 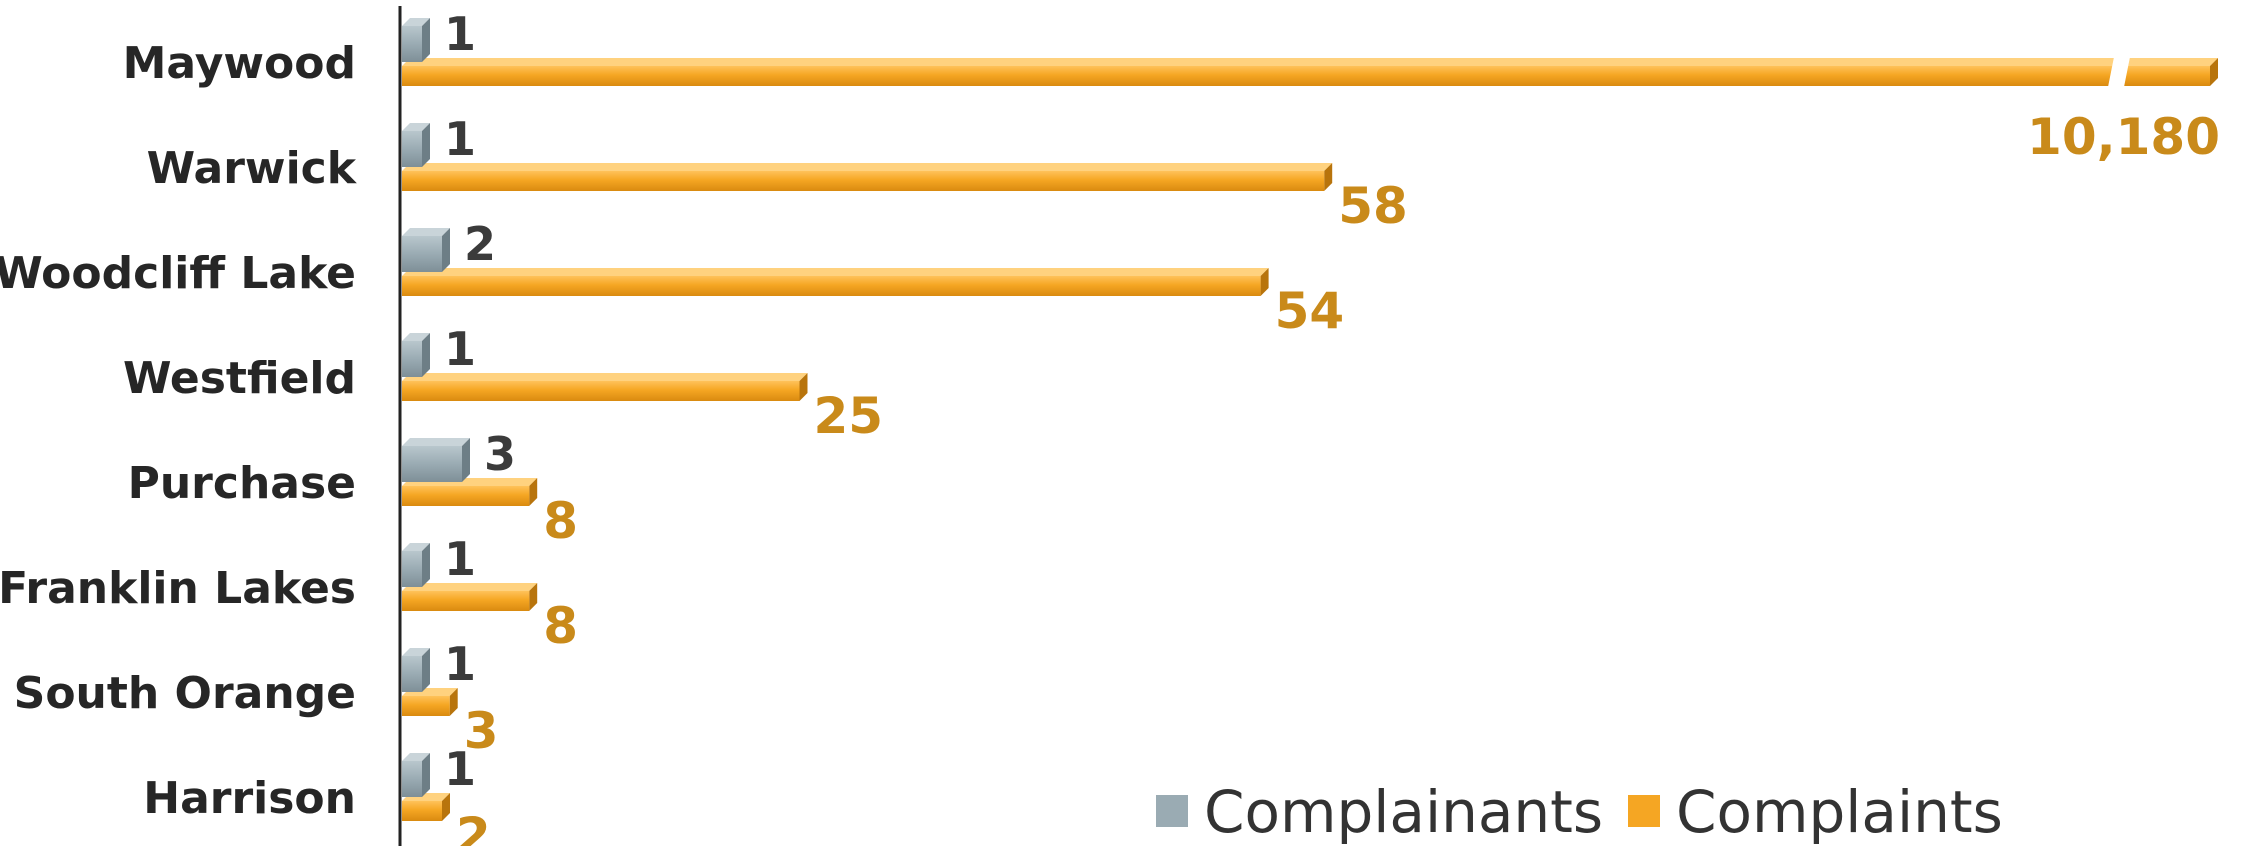 I want to click on category-label-harrison: Harrison, so click(x=249, y=798).